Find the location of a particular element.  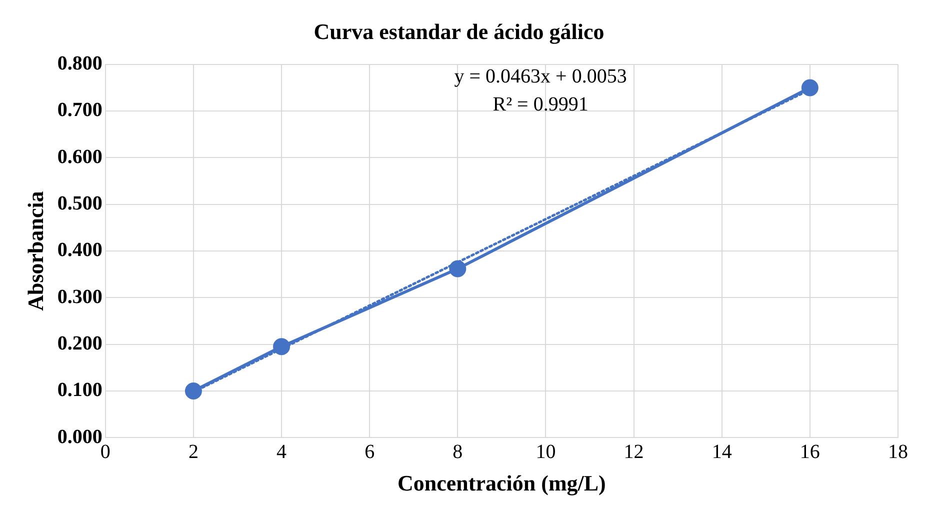

y-axis-title: Absorbancia is located at coordinates (35, 251).